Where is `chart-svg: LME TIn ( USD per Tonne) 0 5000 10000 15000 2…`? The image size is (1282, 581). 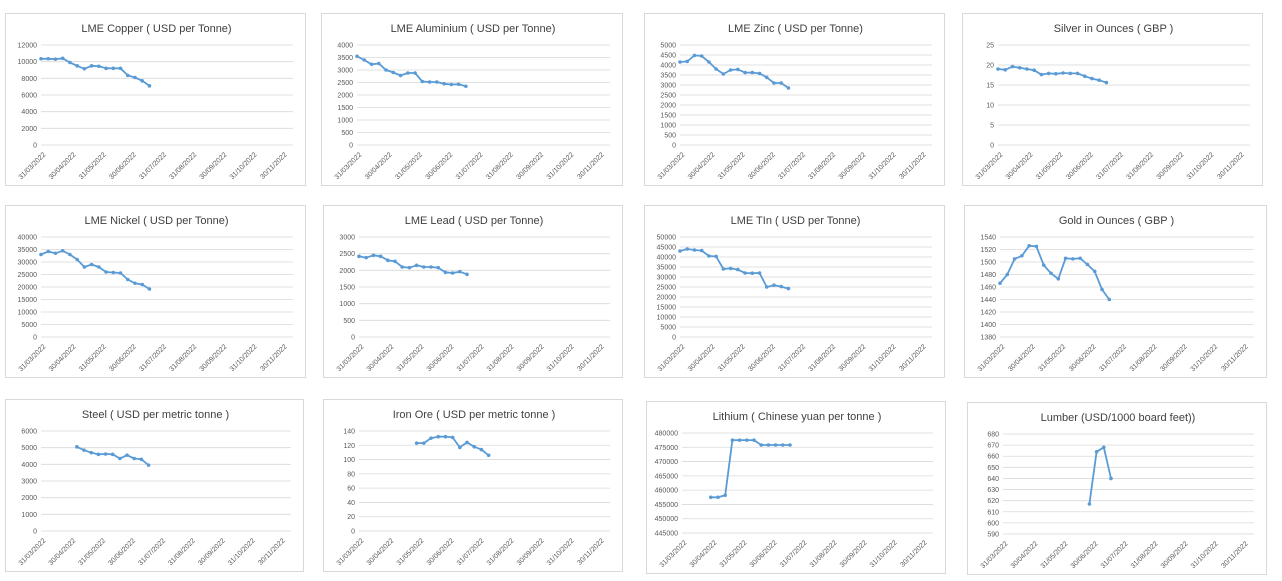
chart-svg: LME TIn ( USD per Tonne) 0 5000 10000 15000 2… is located at coordinates (794, 294).